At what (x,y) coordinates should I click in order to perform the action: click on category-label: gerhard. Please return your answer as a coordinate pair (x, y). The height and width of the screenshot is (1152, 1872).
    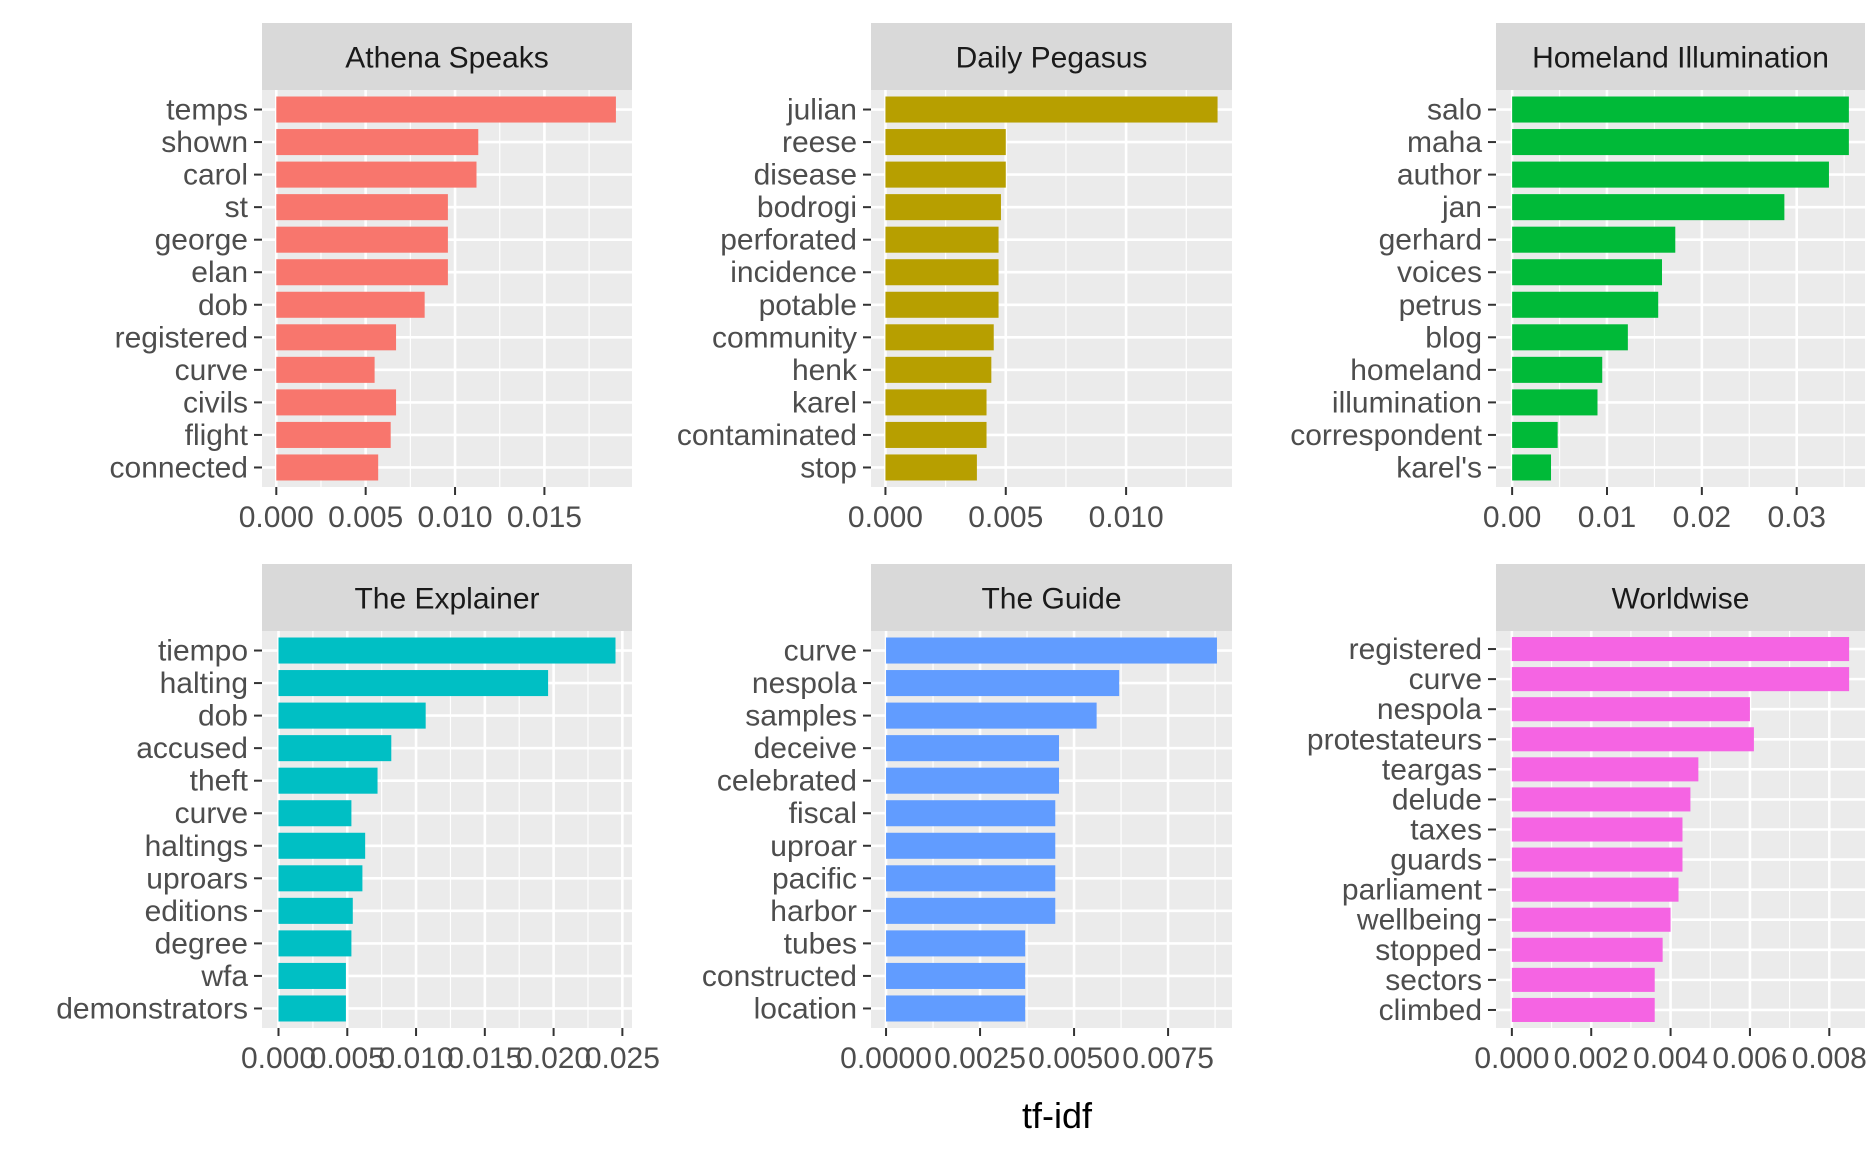
    Looking at the image, I should click on (1430, 240).